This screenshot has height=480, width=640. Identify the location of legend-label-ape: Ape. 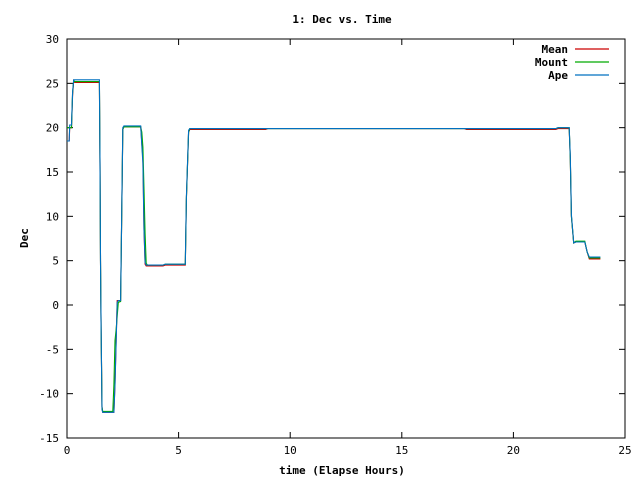
(558, 75).